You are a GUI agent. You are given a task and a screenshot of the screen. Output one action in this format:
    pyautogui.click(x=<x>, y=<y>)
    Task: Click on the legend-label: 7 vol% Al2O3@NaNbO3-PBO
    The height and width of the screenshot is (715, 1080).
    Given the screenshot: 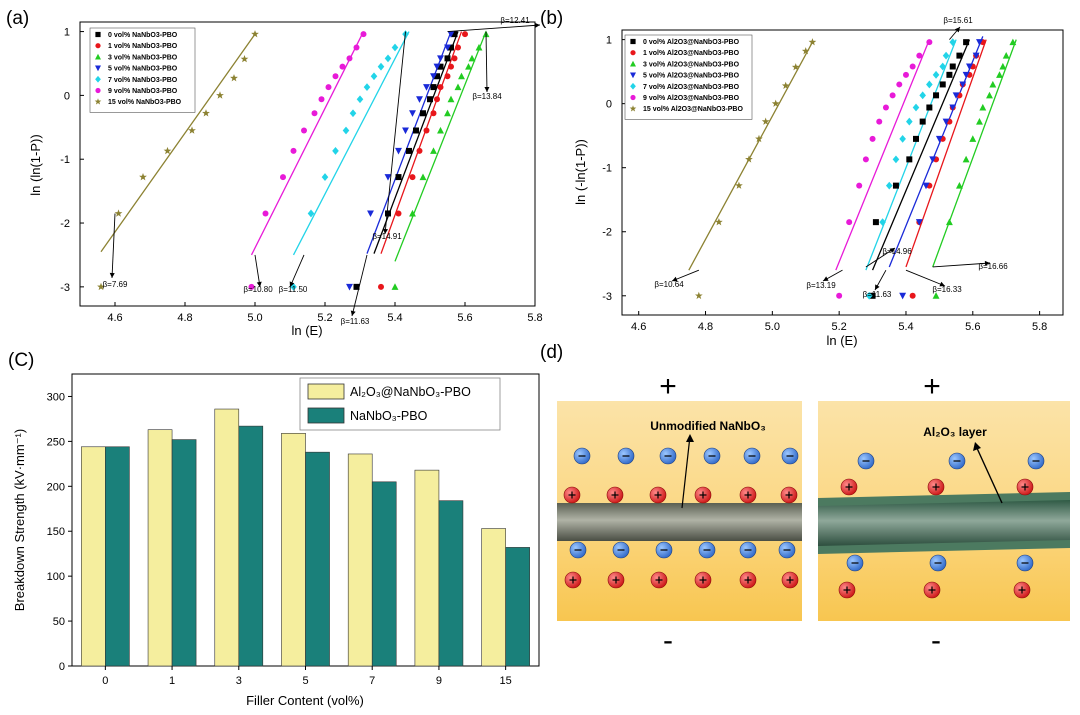 What is the action you would take?
    pyautogui.click(x=691, y=87)
    